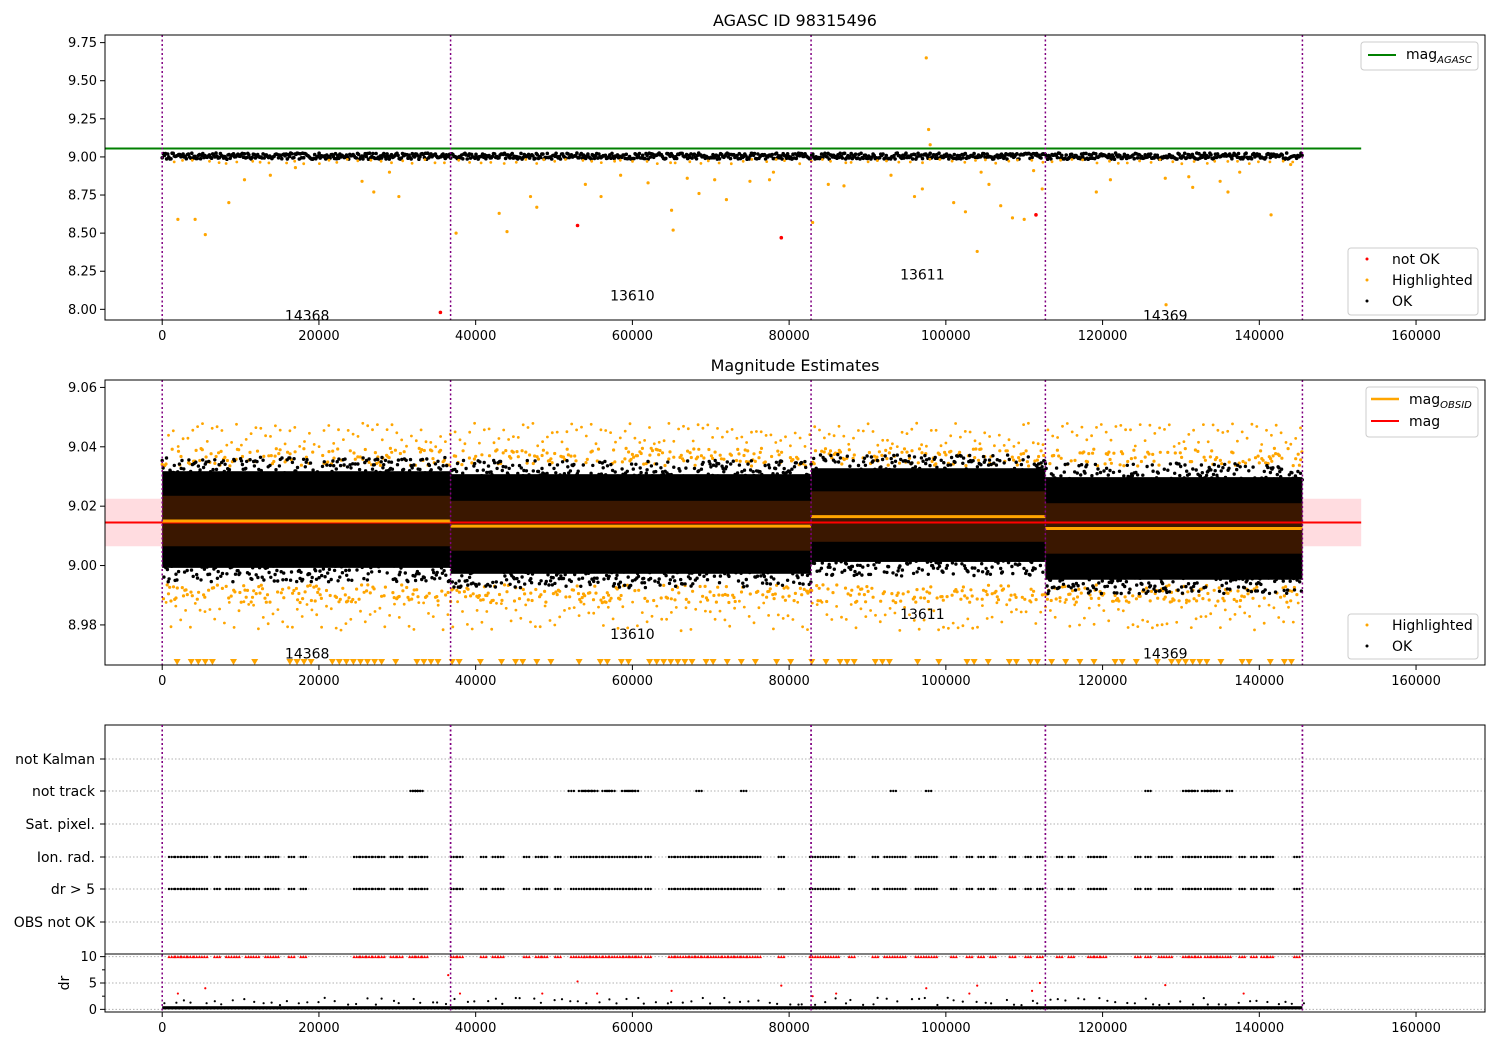 The height and width of the screenshot is (1050, 1500). Describe the element at coordinates (318, 681) in the screenshot. I see `estimates-xtick-label: 20000` at that location.